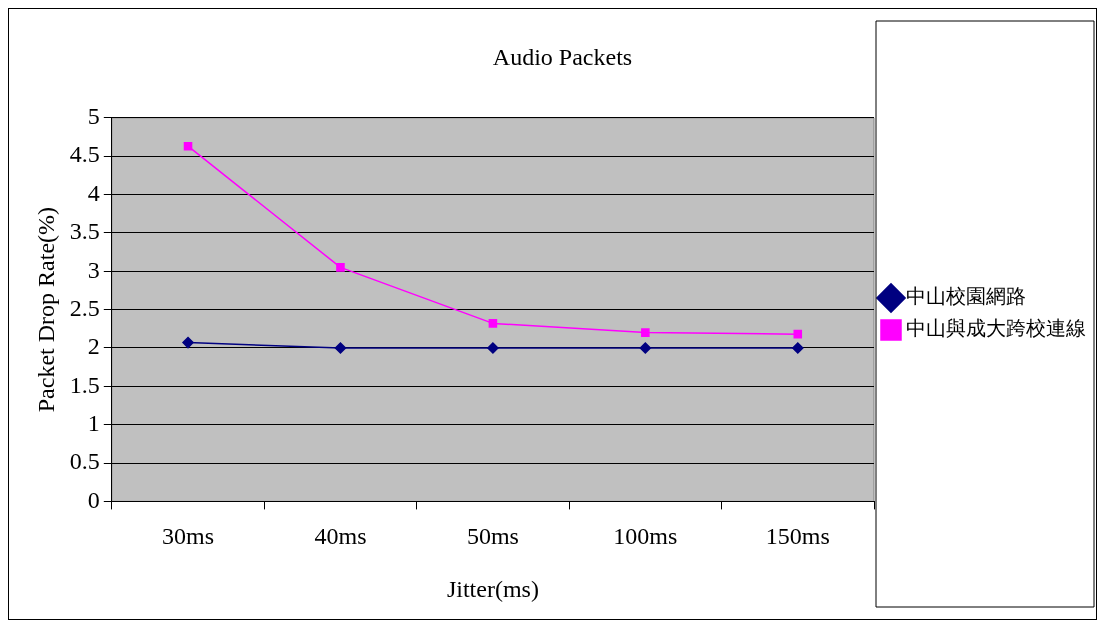  Describe the element at coordinates (996, 328) in the screenshot. I see `legend-label: 中山與成大跨校連線` at that location.